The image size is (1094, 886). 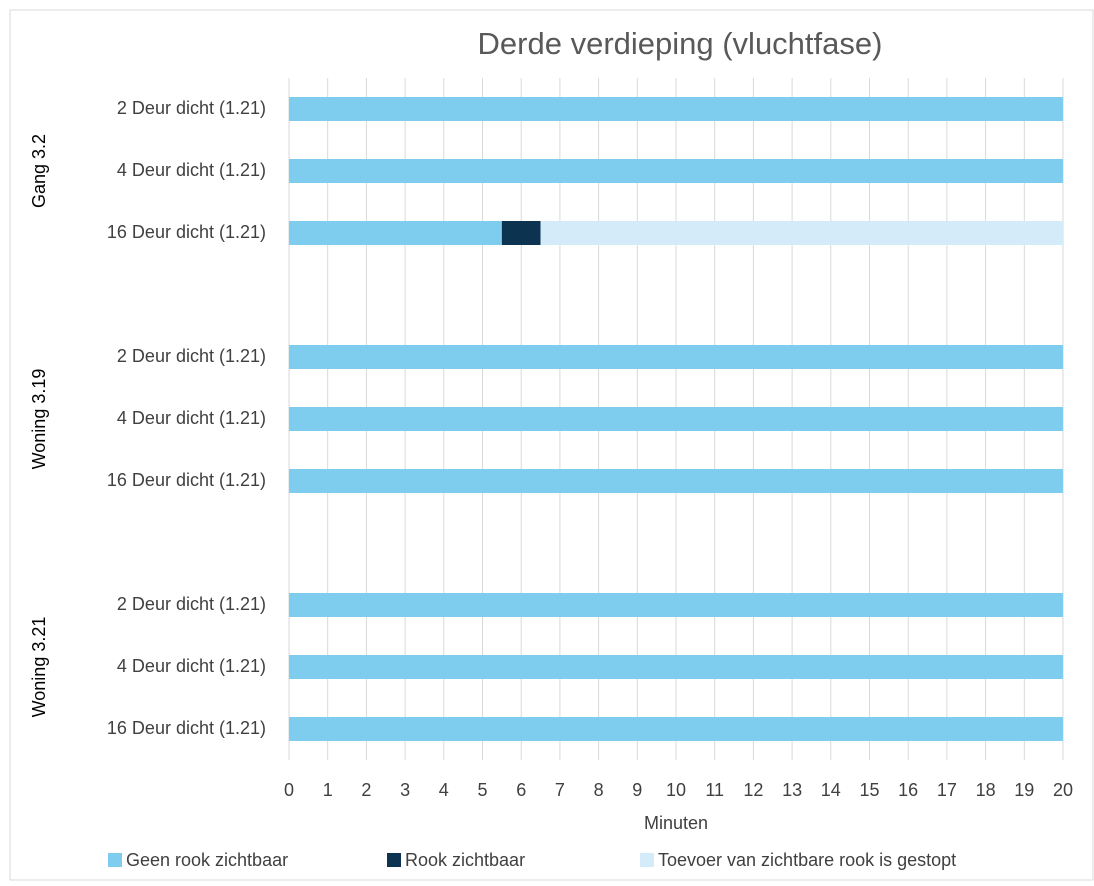 I want to click on x-tick-label: 5, so click(x=482, y=790).